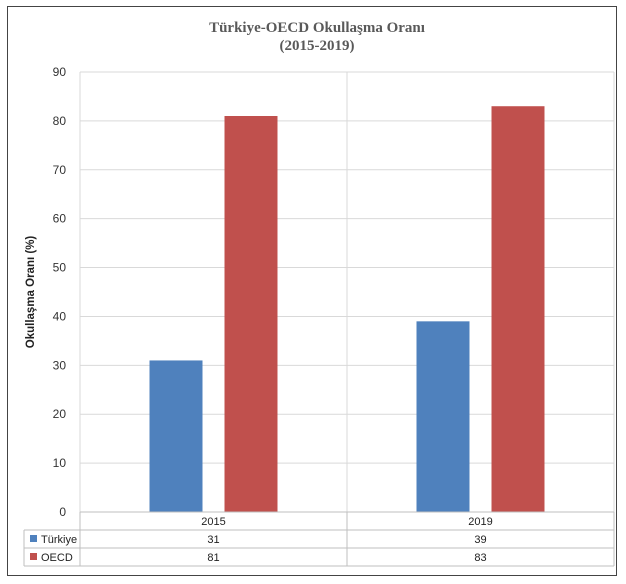 The image size is (626, 584). I want to click on legend-label: Türkiye, so click(59, 540).